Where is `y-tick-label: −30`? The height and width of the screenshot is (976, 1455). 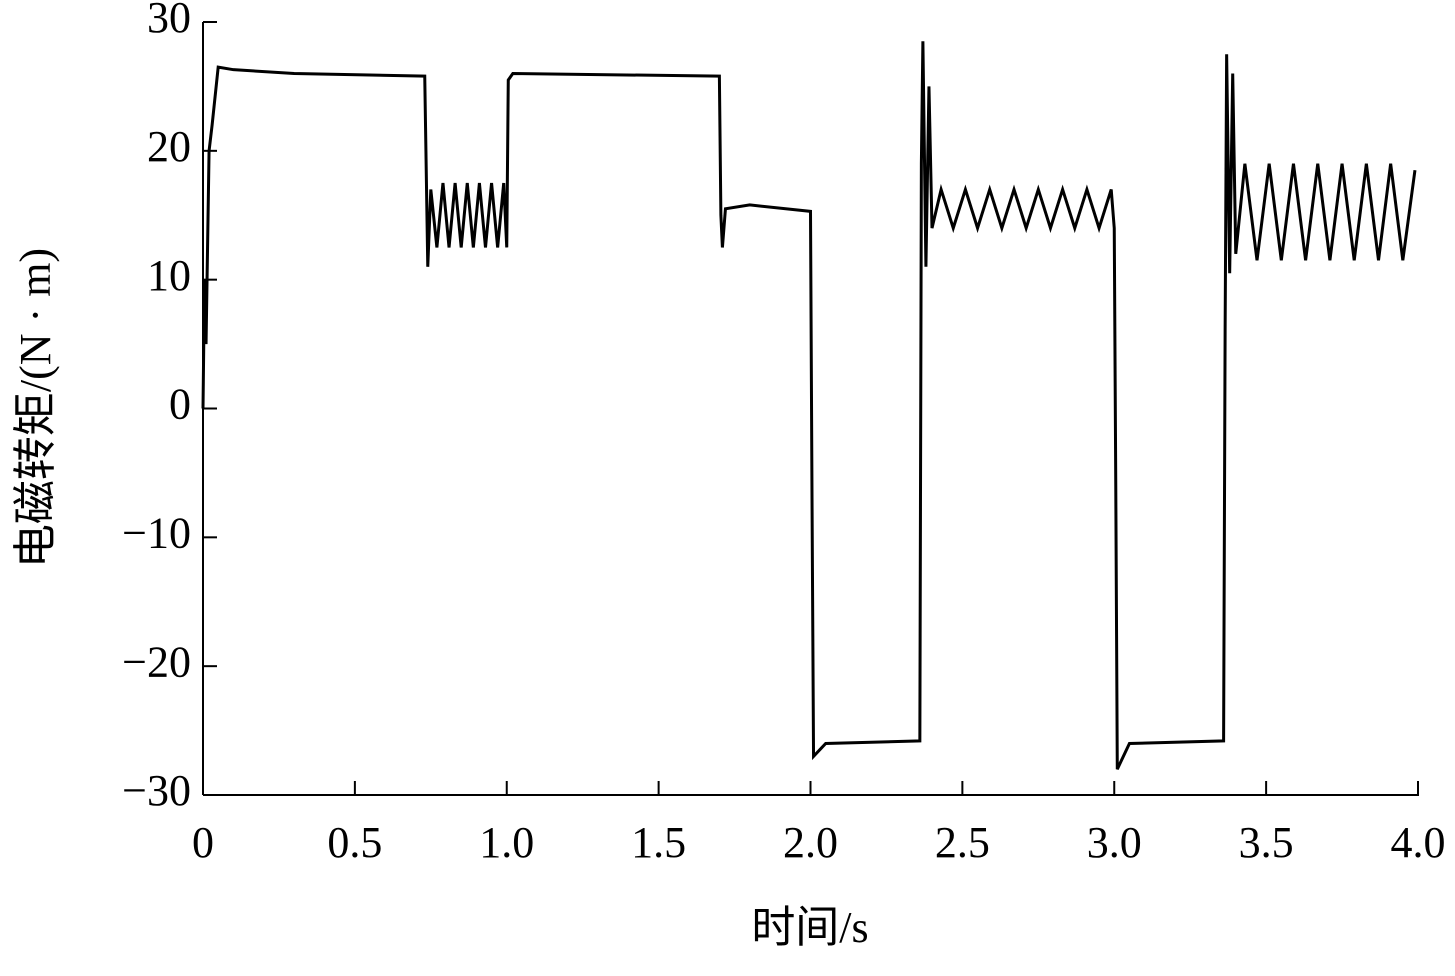 y-tick-label: −30 is located at coordinates (156, 790).